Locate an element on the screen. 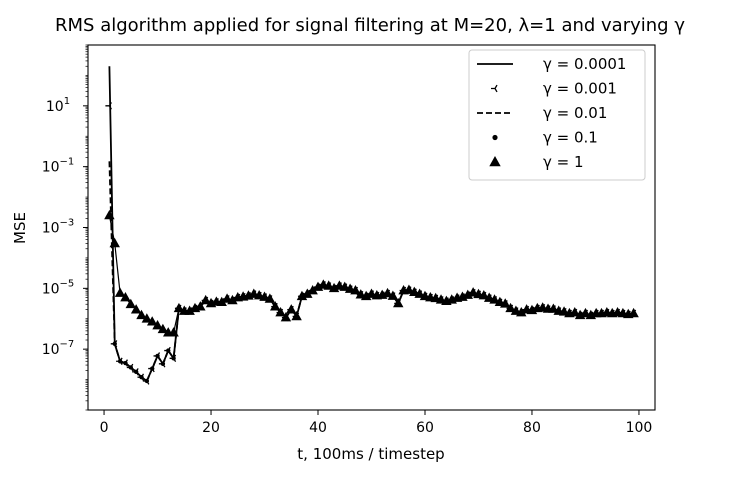 The image size is (745, 477). y-tick-label: 10⁻⁵ is located at coordinates (58, 287).